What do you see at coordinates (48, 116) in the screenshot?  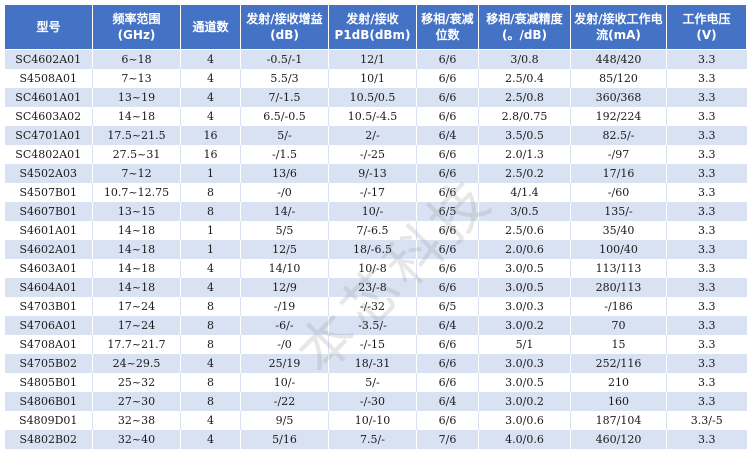 I see `table-cell: SC4603A02` at bounding box center [48, 116].